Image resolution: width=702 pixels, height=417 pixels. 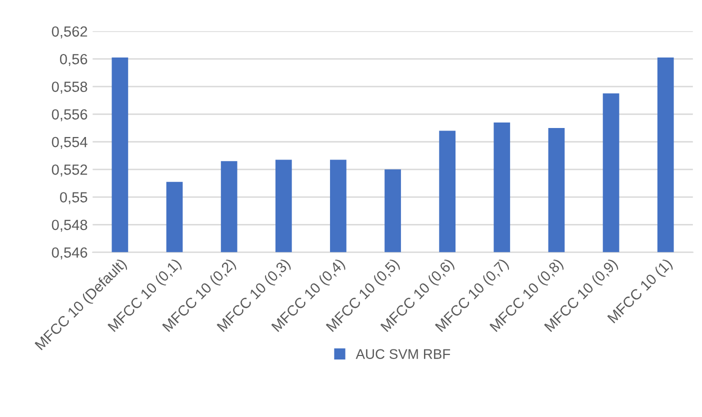 What do you see at coordinates (70, 253) in the screenshot?
I see `y-tick-label: 0,546` at bounding box center [70, 253].